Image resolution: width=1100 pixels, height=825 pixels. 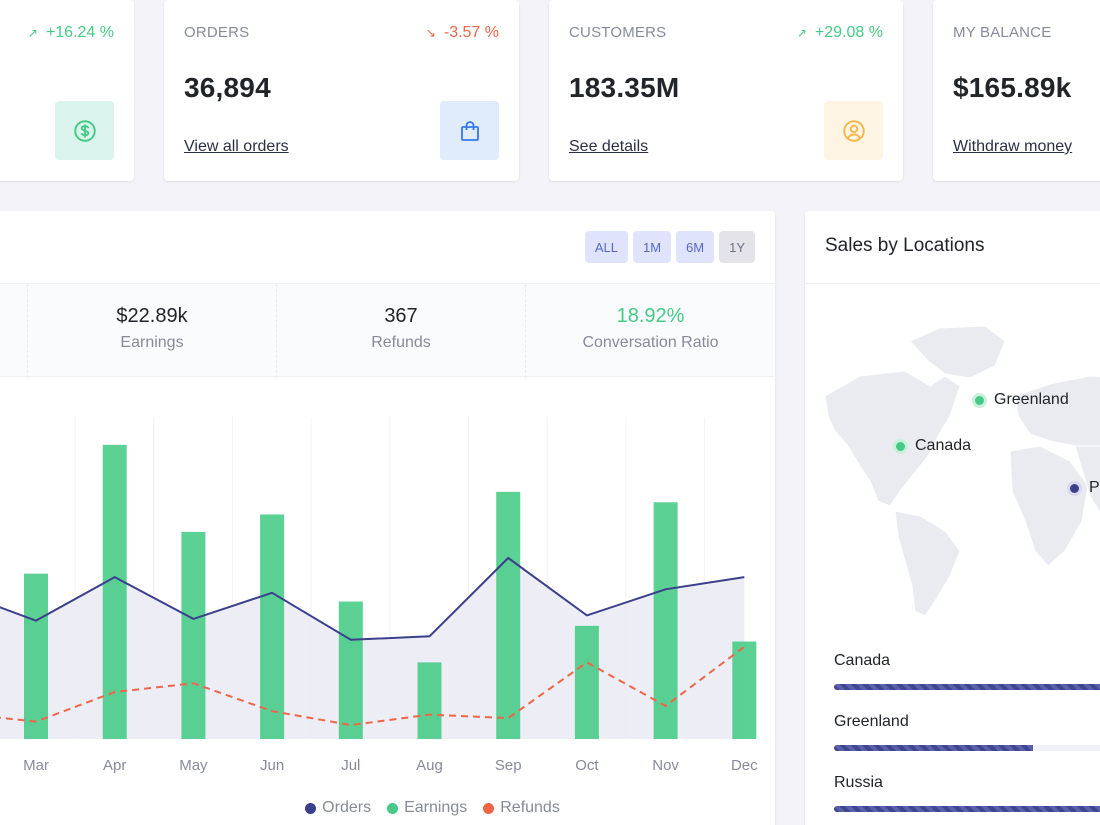 What do you see at coordinates (650, 342) in the screenshot?
I see `summary-label: Conversation Ratio` at bounding box center [650, 342].